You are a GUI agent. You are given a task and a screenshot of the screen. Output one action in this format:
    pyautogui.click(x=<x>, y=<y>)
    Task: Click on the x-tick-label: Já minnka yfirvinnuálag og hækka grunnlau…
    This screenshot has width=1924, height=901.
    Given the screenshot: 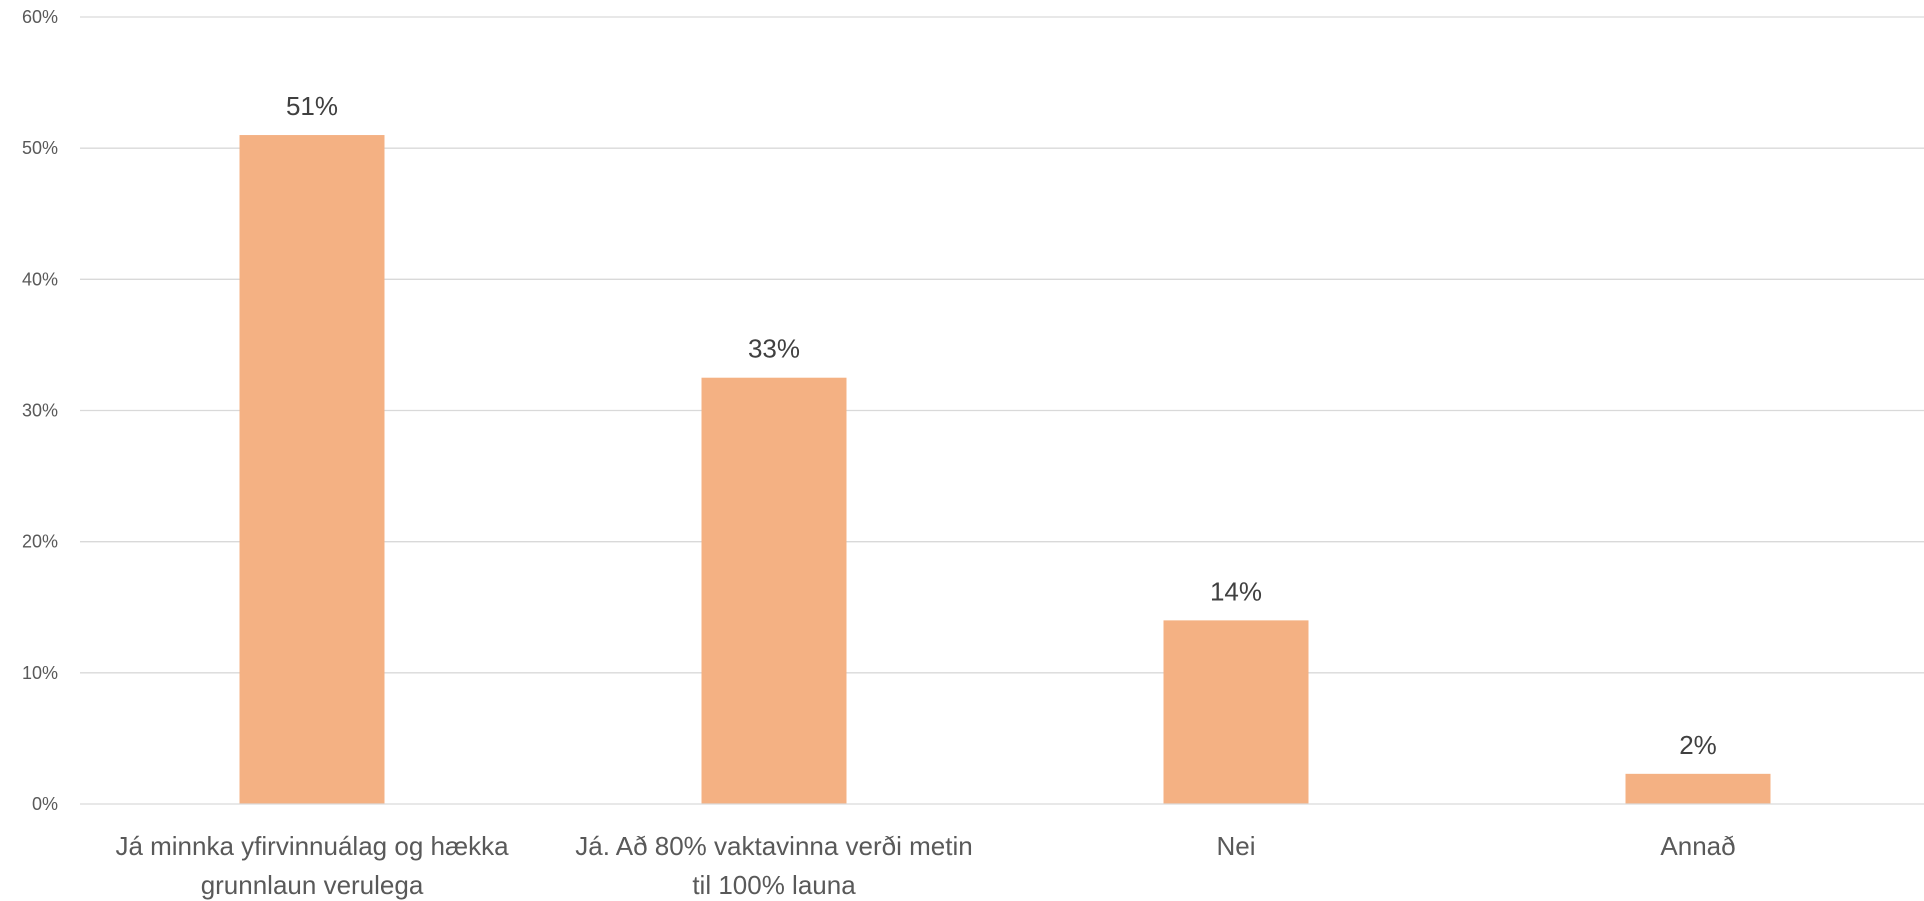 What is the action you would take?
    pyautogui.click(x=312, y=865)
    